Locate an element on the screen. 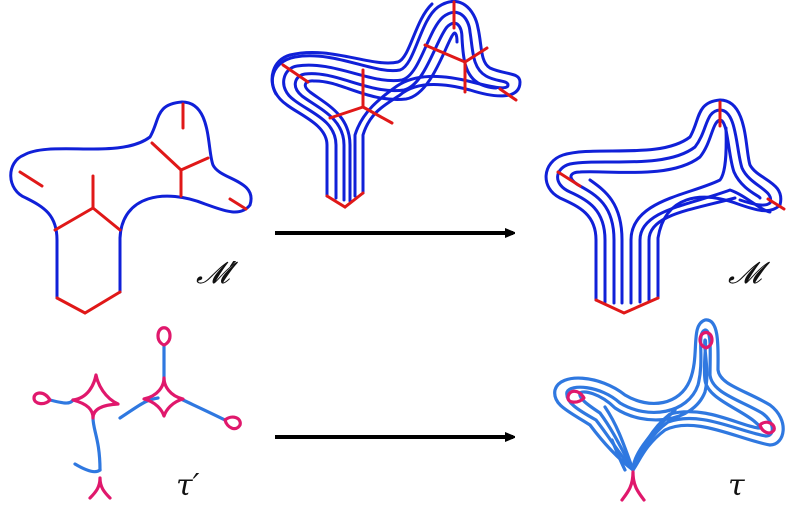 The image size is (786, 518). surface-m-prime-boundary is located at coordinates (131, 200).